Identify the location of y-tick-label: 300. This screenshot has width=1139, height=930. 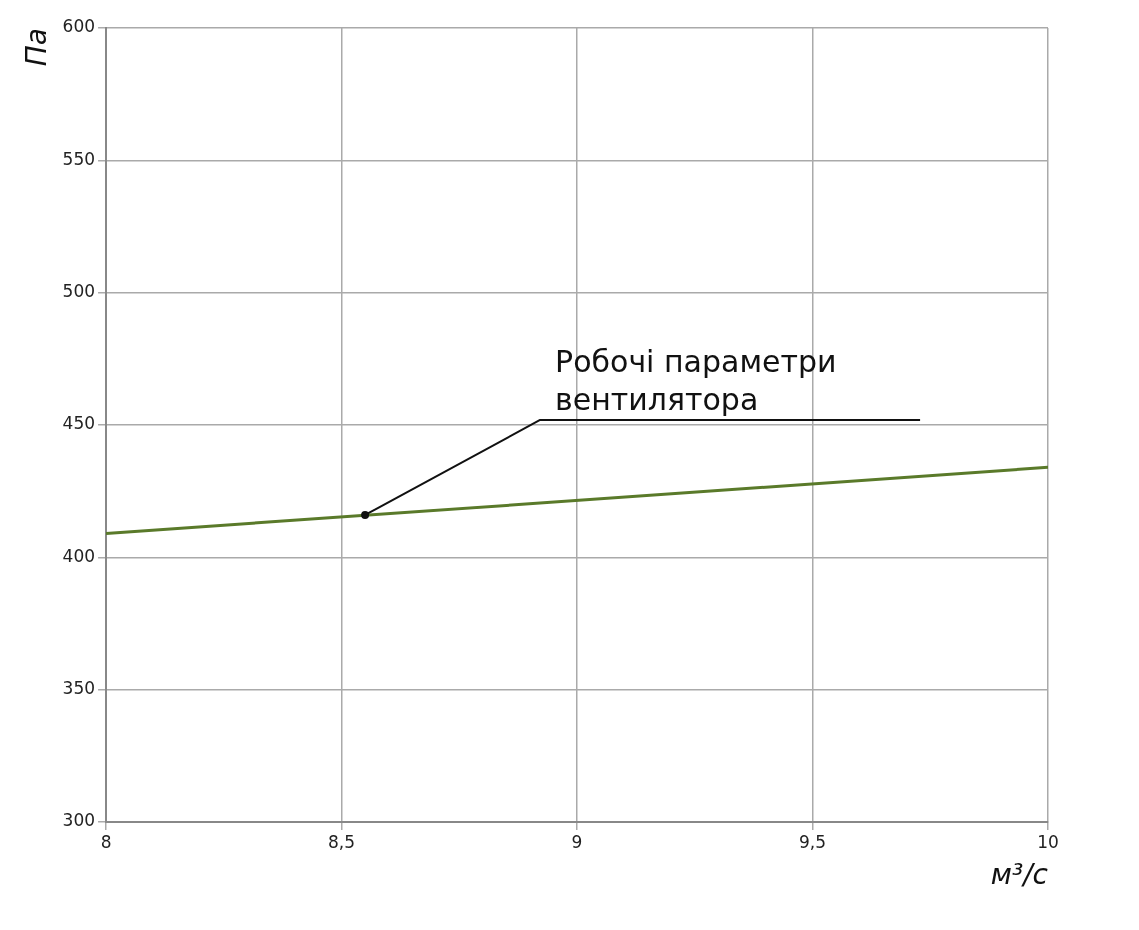
(79, 820).